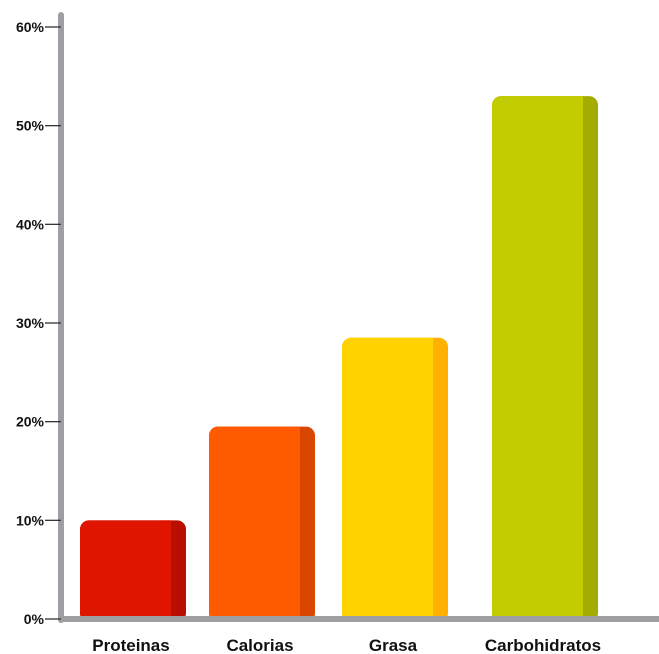  What do you see at coordinates (34, 619) in the screenshot?
I see `y-tick-label: 0%` at bounding box center [34, 619].